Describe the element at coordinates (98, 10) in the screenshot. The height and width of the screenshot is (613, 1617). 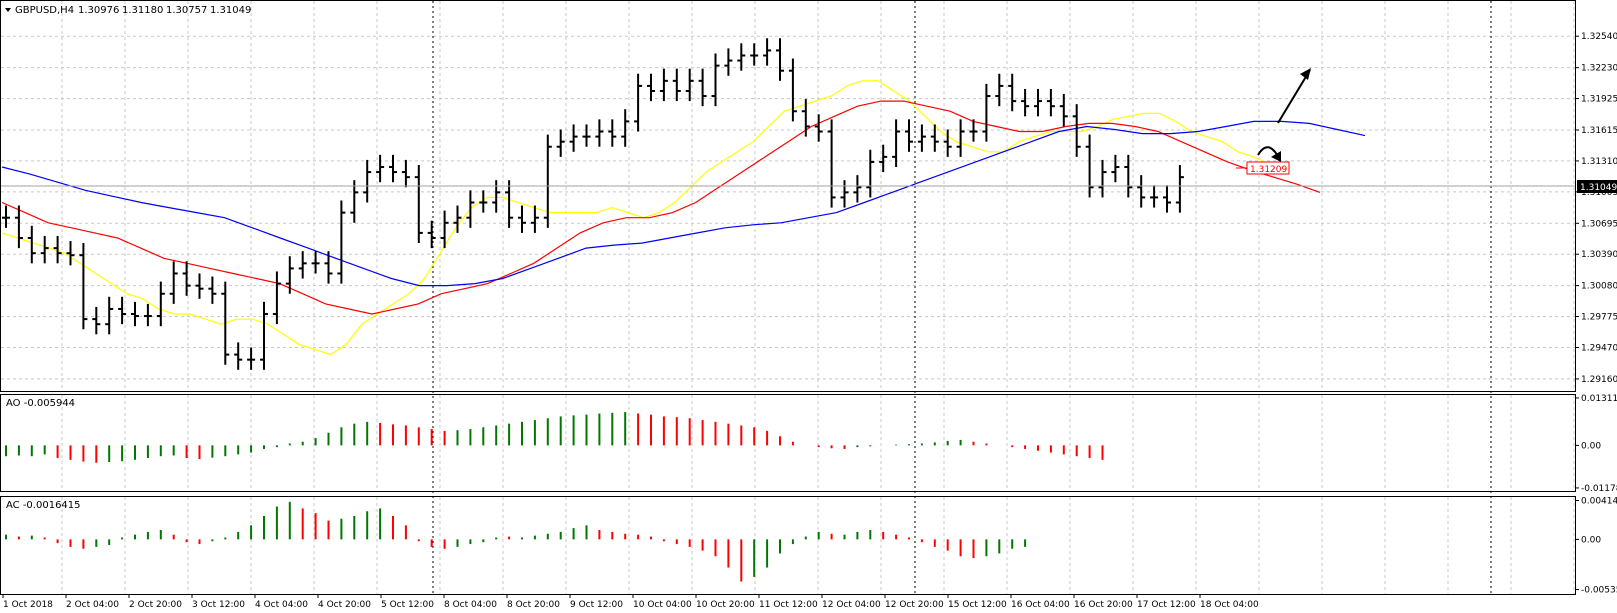
I see `open-value: 1.30976` at that location.